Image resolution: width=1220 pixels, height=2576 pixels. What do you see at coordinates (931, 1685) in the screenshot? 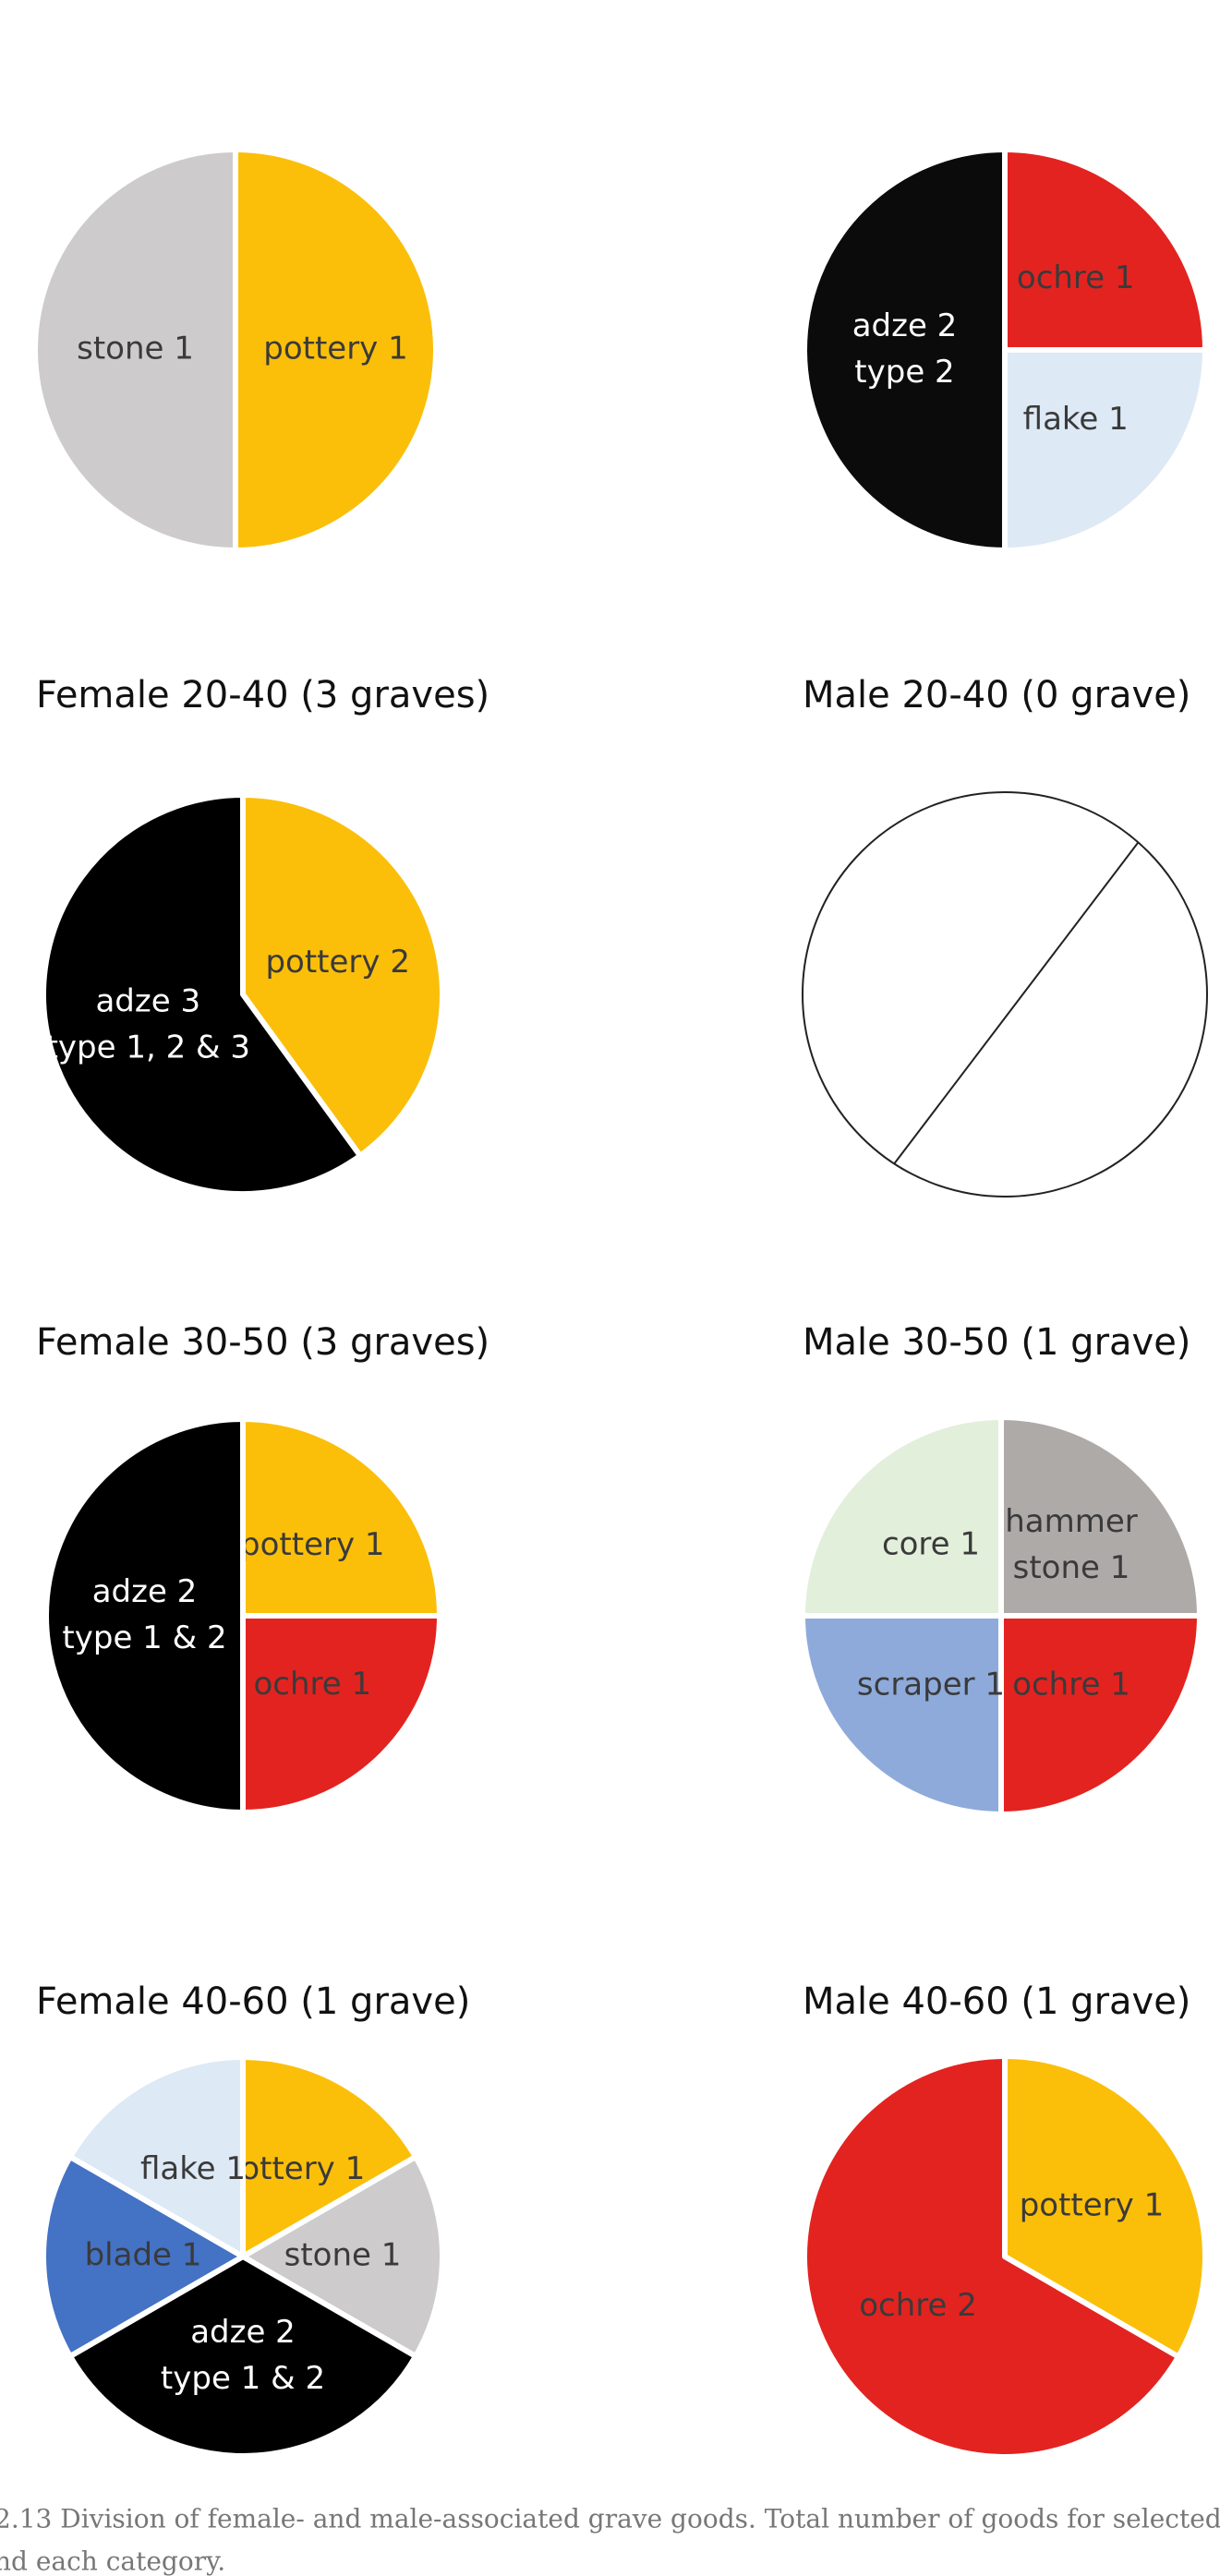
I see `slice-label: scraper 1` at bounding box center [931, 1685].